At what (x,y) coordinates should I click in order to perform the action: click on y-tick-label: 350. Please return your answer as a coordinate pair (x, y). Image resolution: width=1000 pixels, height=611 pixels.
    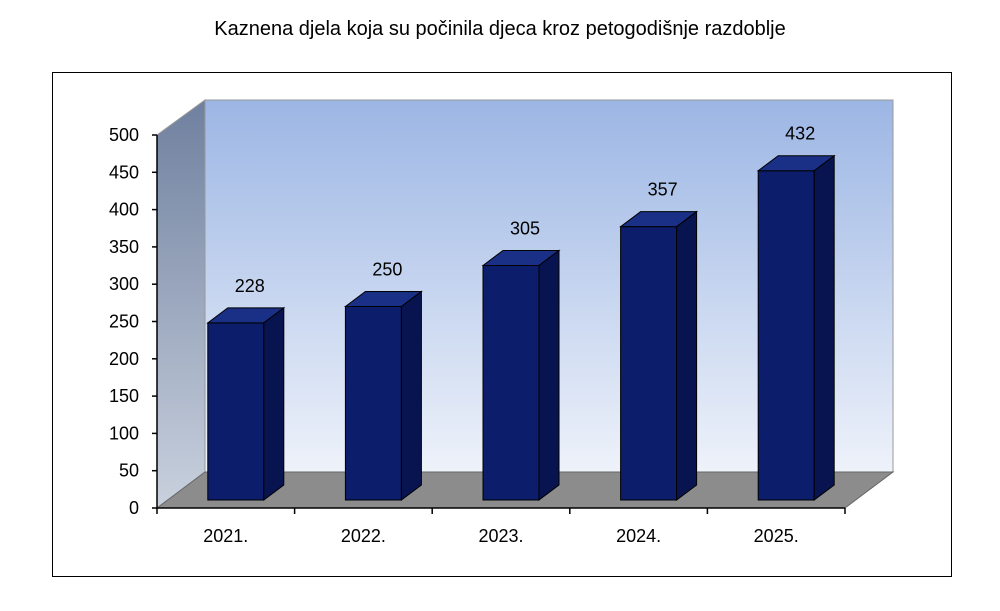
    Looking at the image, I should click on (124, 247).